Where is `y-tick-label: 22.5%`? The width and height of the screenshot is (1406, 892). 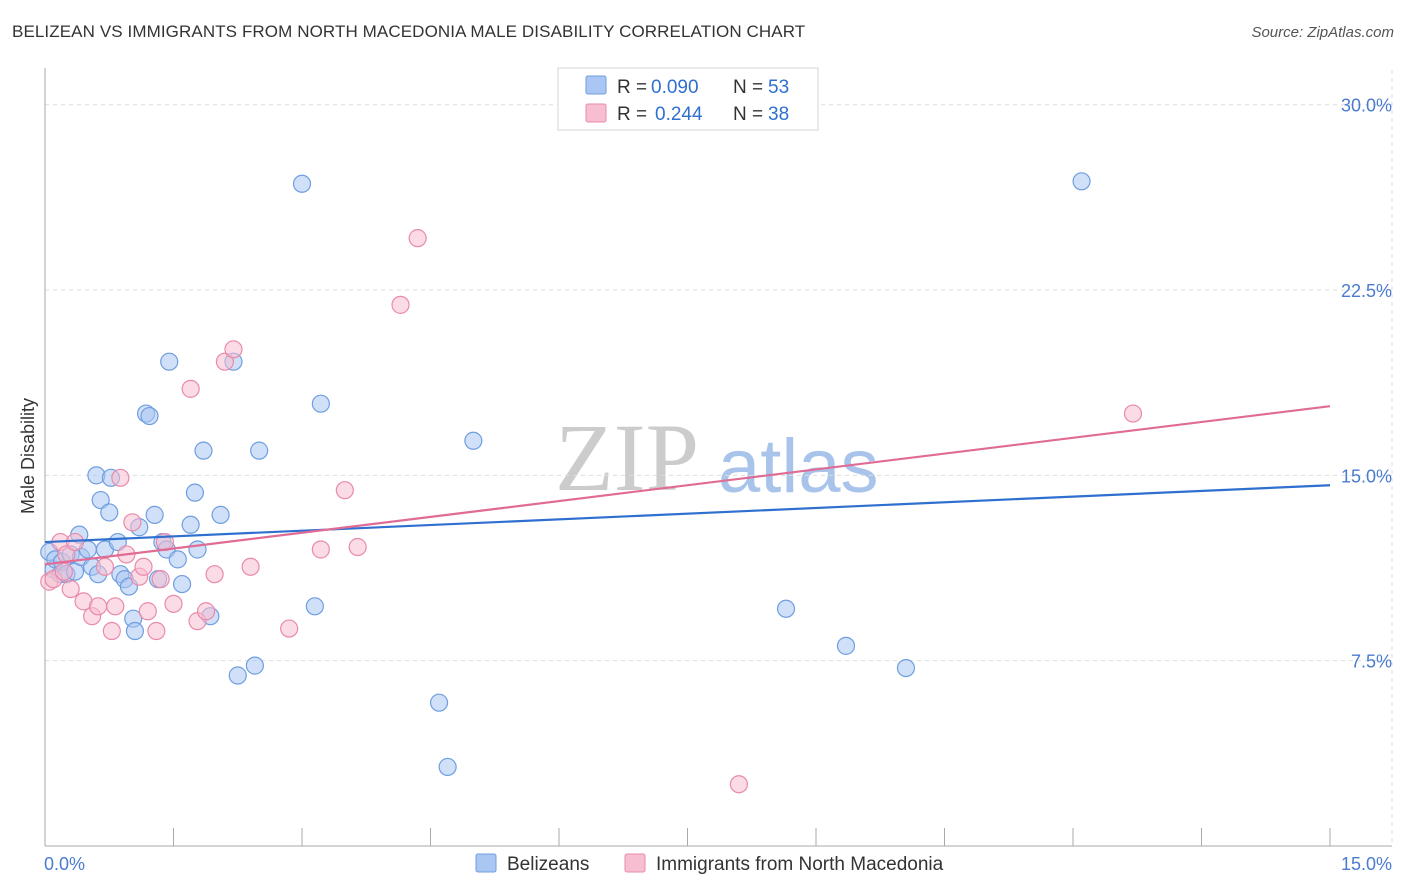
y-tick-label: 22.5% is located at coordinates (1366, 291).